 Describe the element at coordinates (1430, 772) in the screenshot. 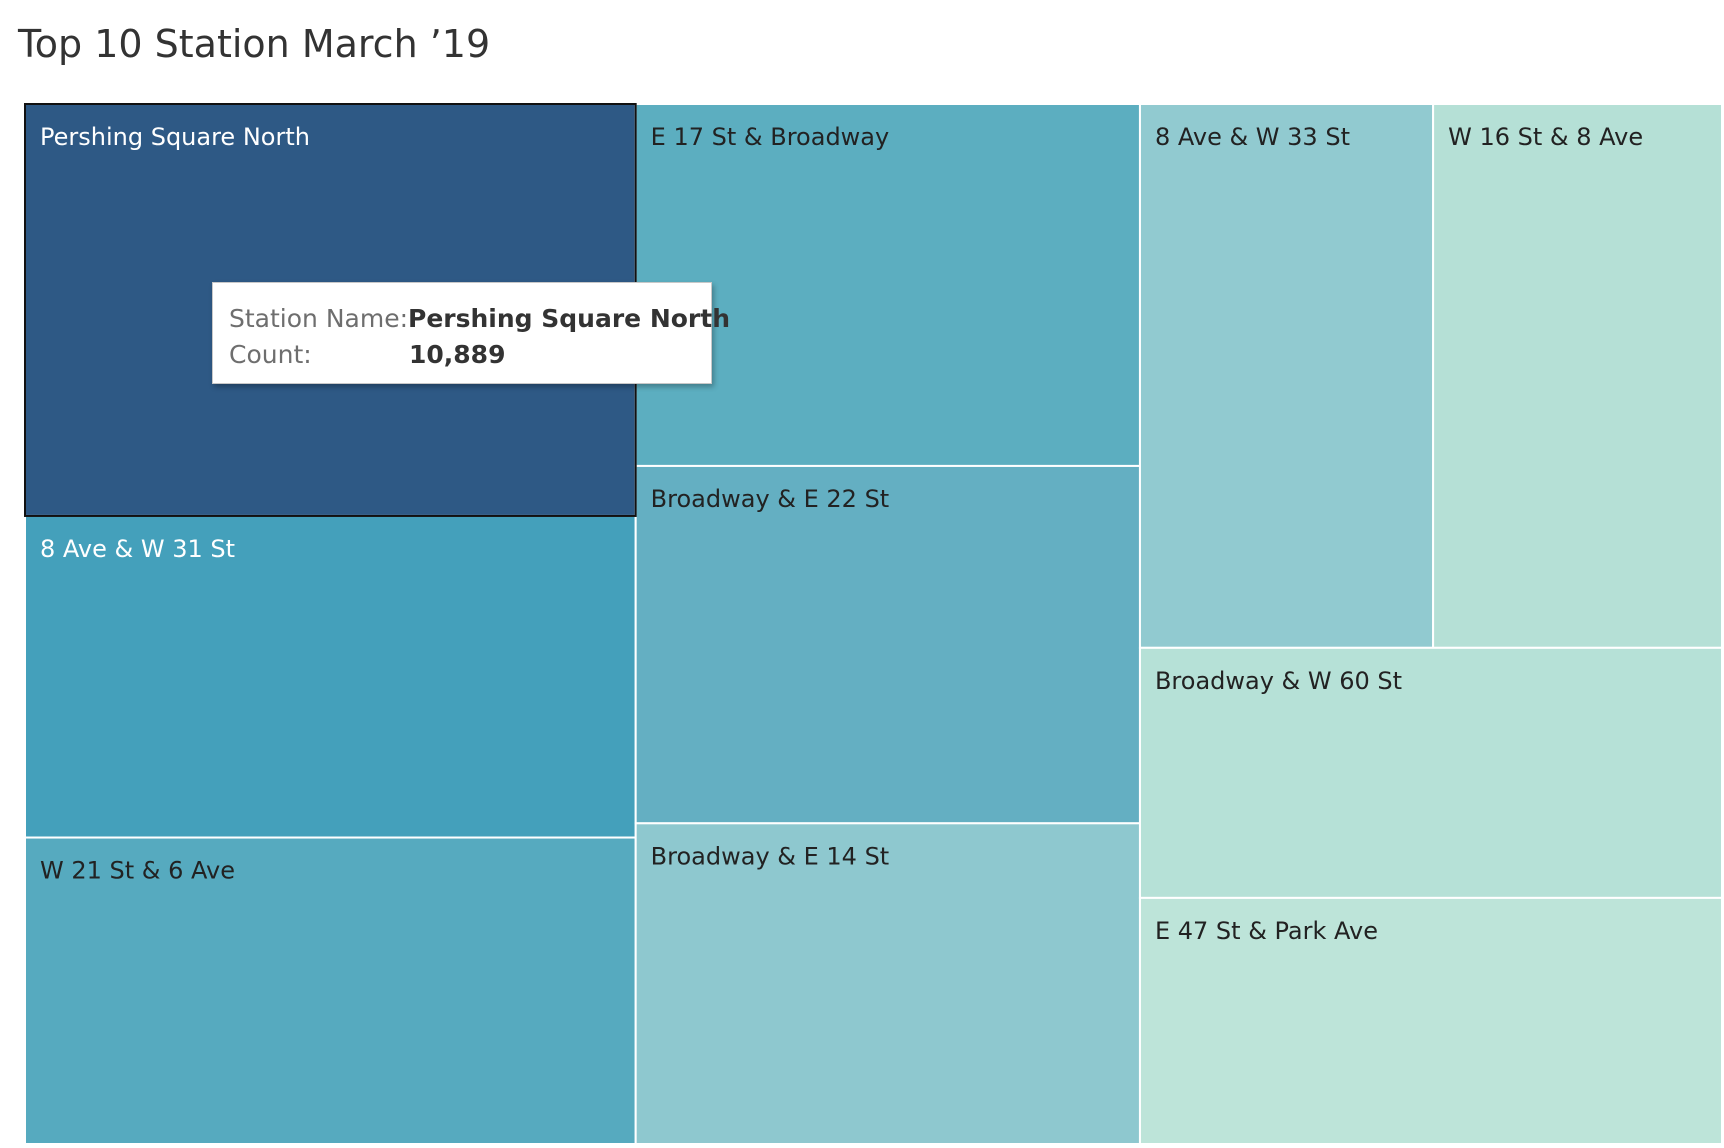

I see `treemap-tile-broadway-w-60-st` at that location.